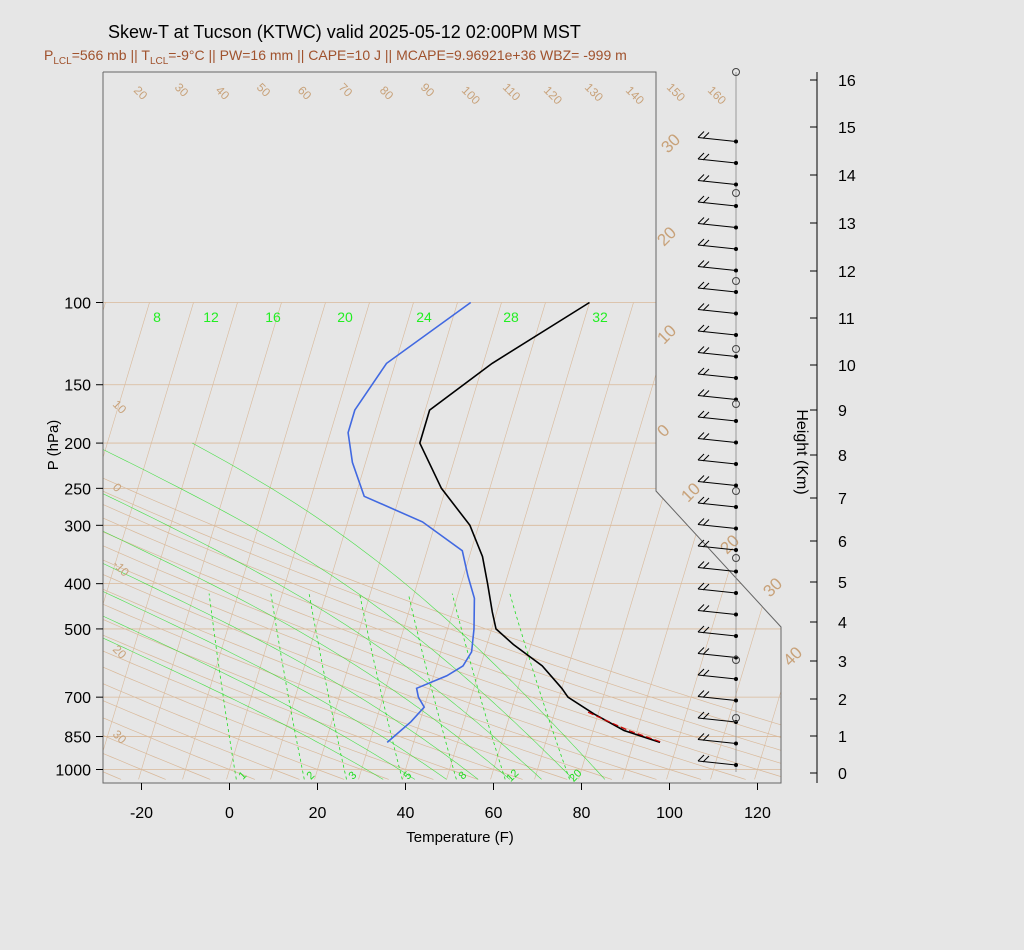 This screenshot has width=1024, height=950. I want to click on dry-adiabat-label: 130, so click(594, 92).